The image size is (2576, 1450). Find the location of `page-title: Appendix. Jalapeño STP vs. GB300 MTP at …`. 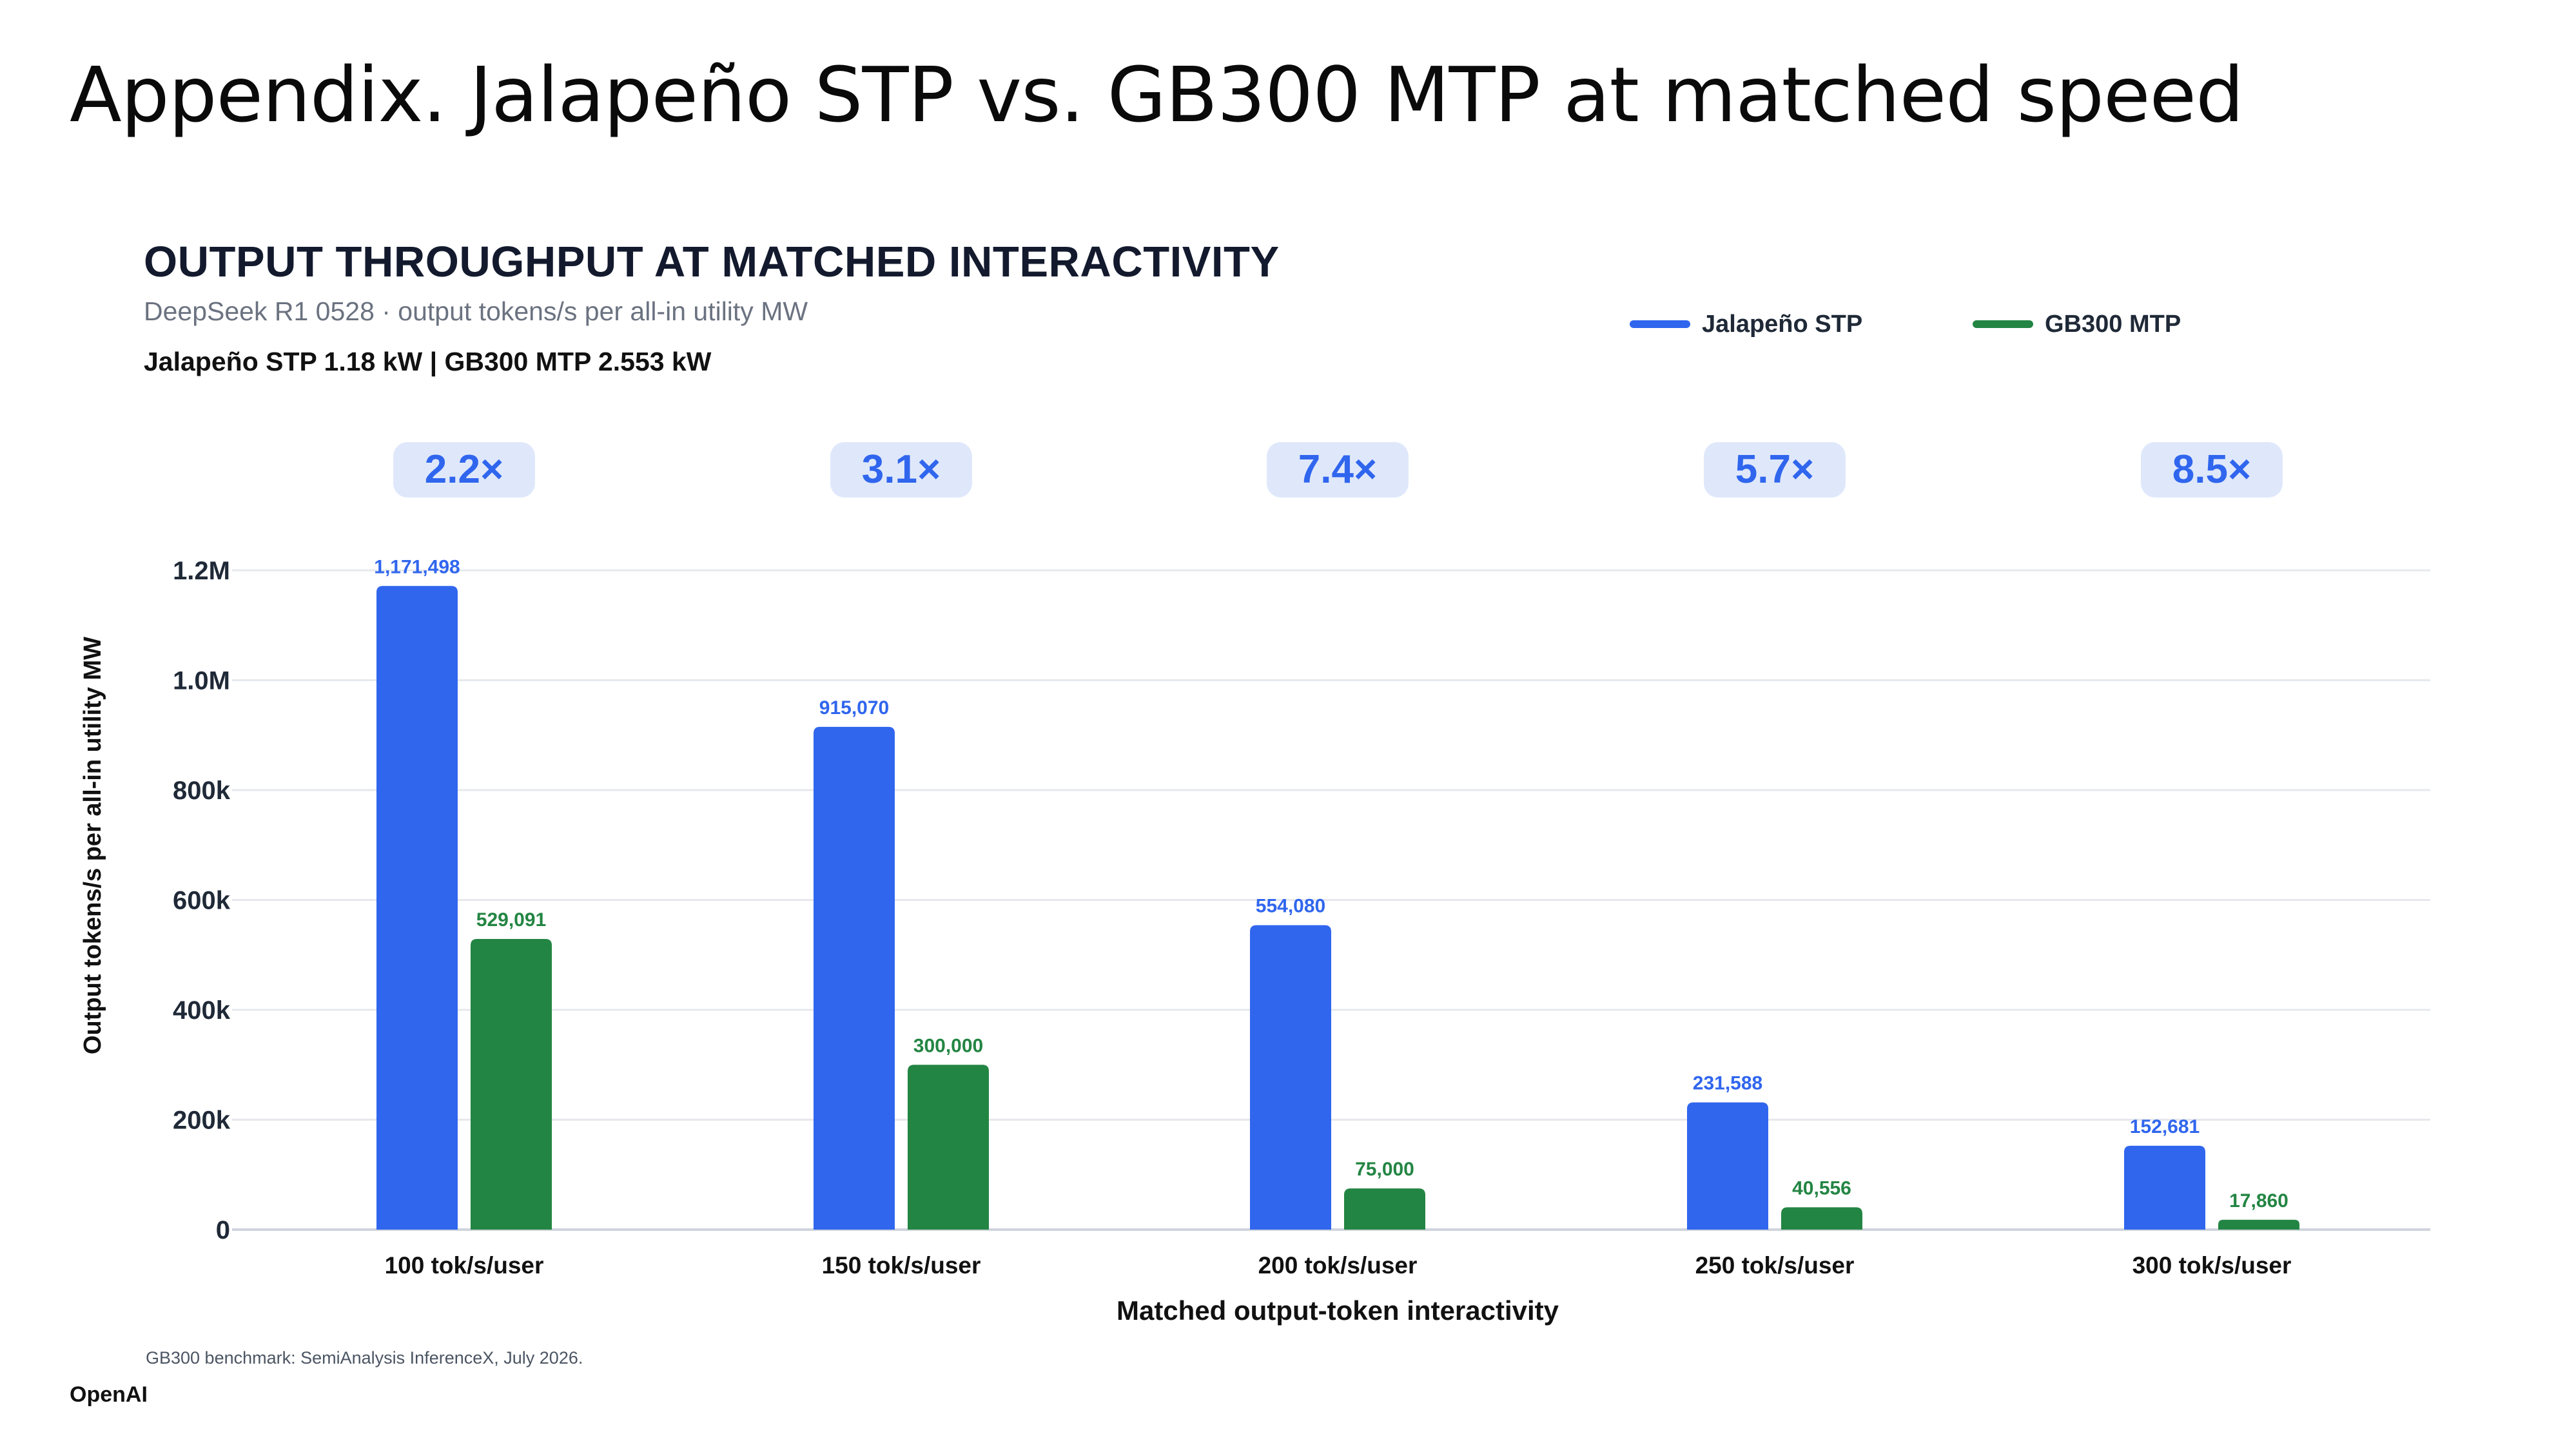

page-title: Appendix. Jalapeño STP vs. GB300 MTP at … is located at coordinates (1157, 95).